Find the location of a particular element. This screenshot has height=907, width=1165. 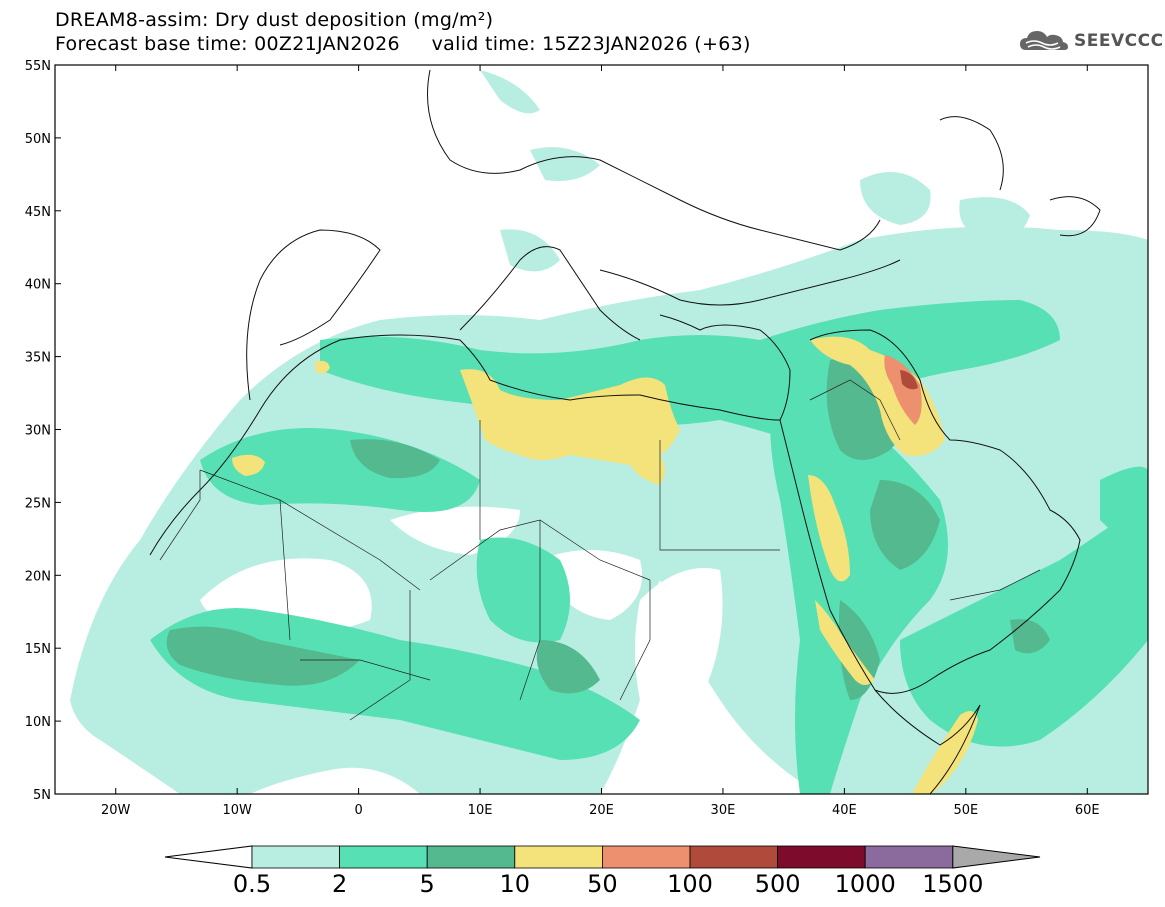

lon-label: 40E is located at coordinates (844, 810).